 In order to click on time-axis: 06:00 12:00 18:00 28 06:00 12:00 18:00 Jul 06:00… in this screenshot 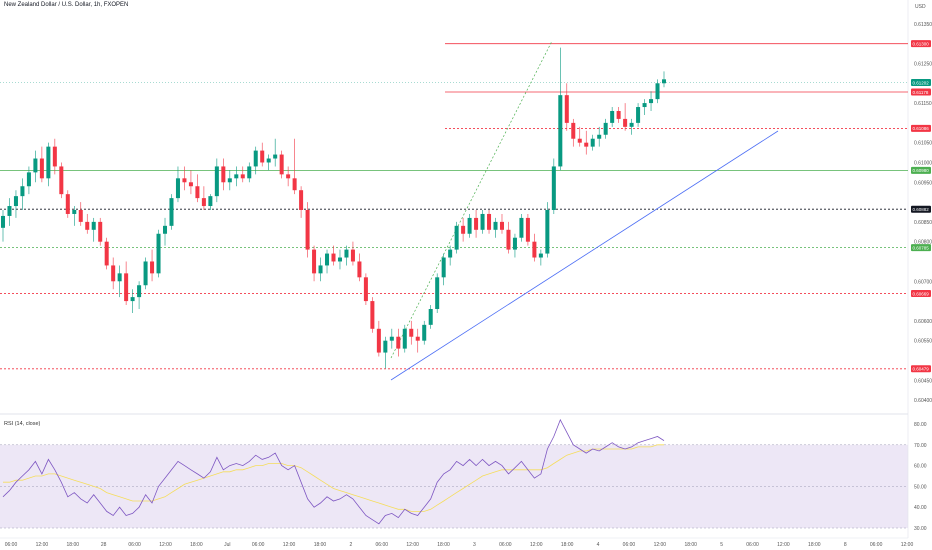, I will do `click(456, 542)`.